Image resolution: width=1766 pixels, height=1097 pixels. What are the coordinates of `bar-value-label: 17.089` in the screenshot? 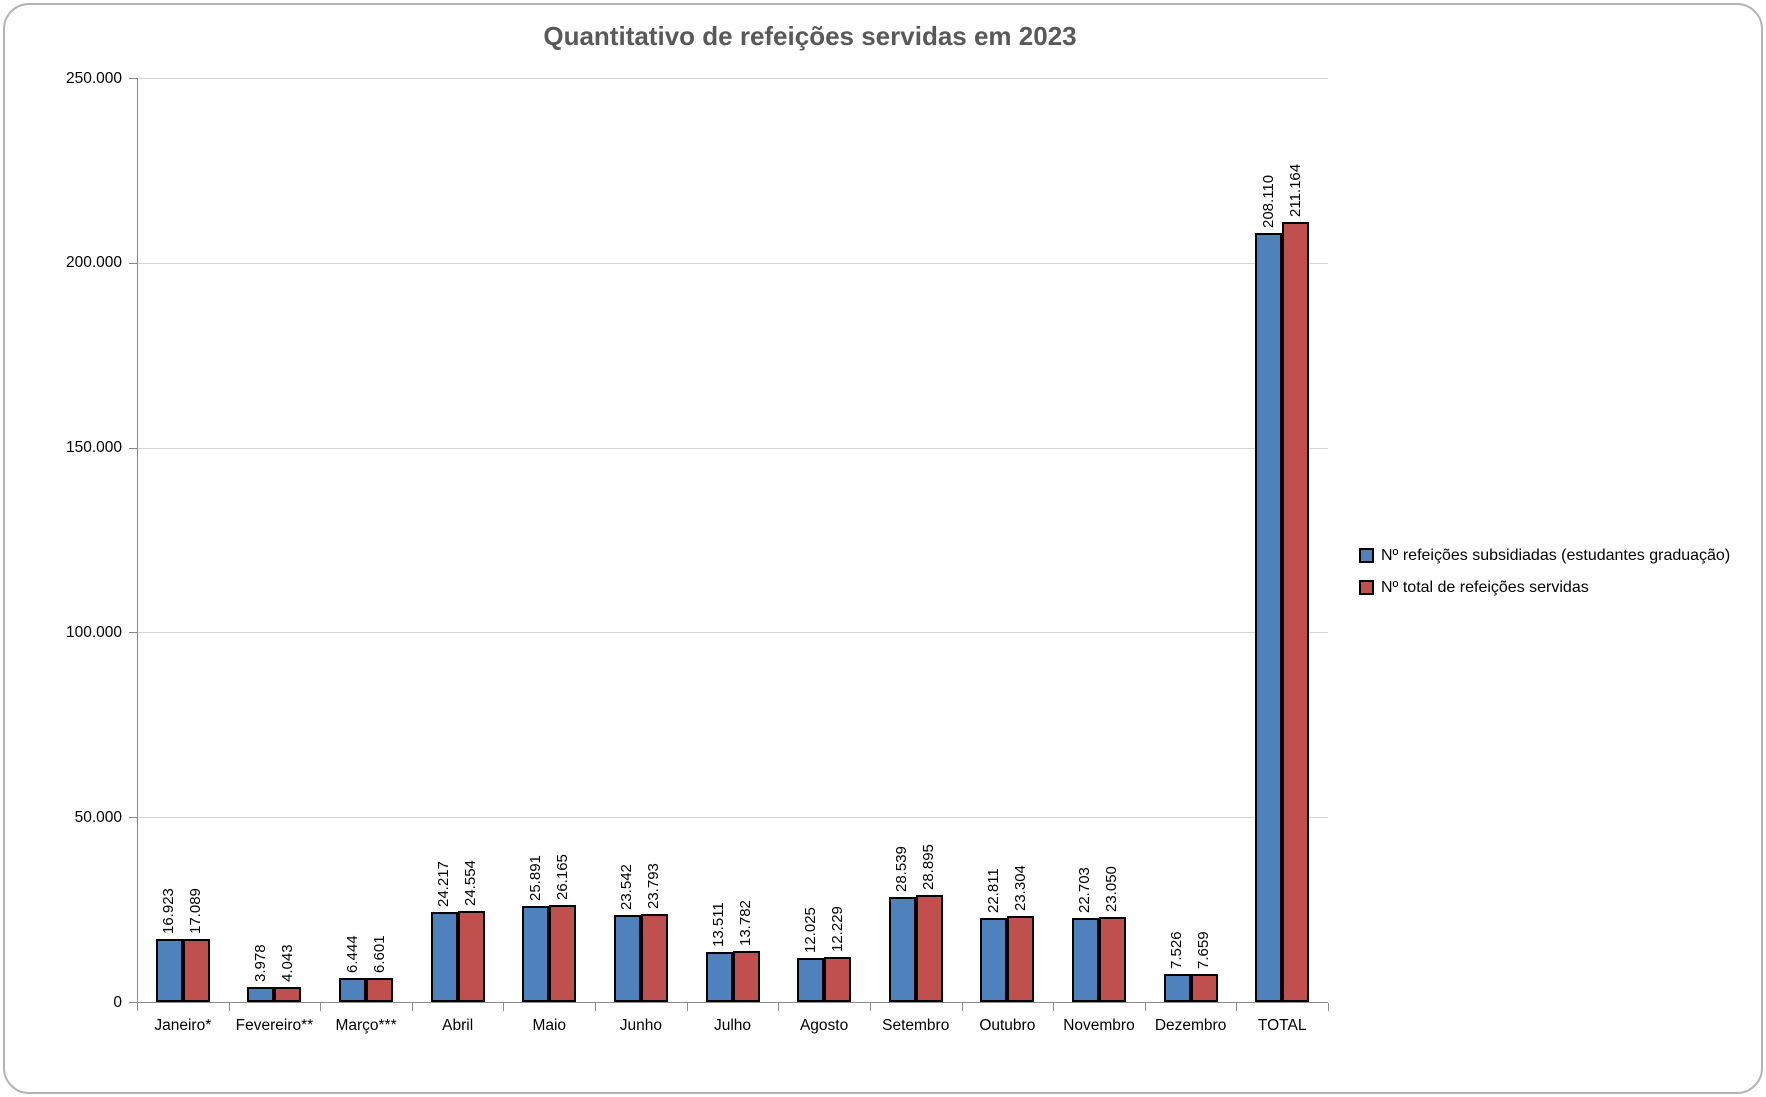 It's located at (196, 910).